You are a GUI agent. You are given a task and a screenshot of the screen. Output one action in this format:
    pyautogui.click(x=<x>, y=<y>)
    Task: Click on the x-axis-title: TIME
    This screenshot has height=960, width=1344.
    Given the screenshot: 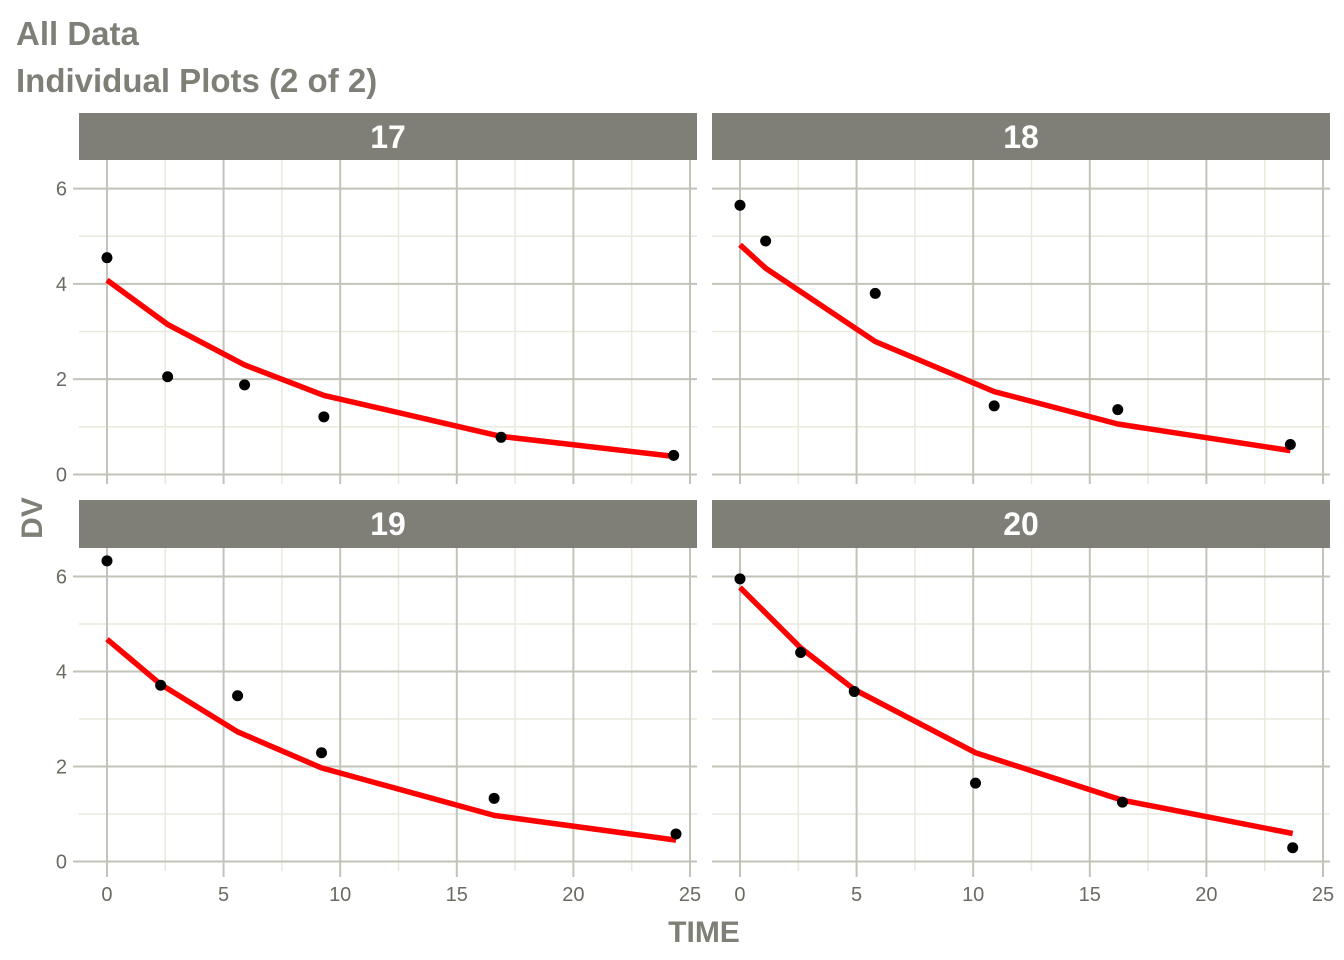 What is the action you would take?
    pyautogui.click(x=704, y=932)
    